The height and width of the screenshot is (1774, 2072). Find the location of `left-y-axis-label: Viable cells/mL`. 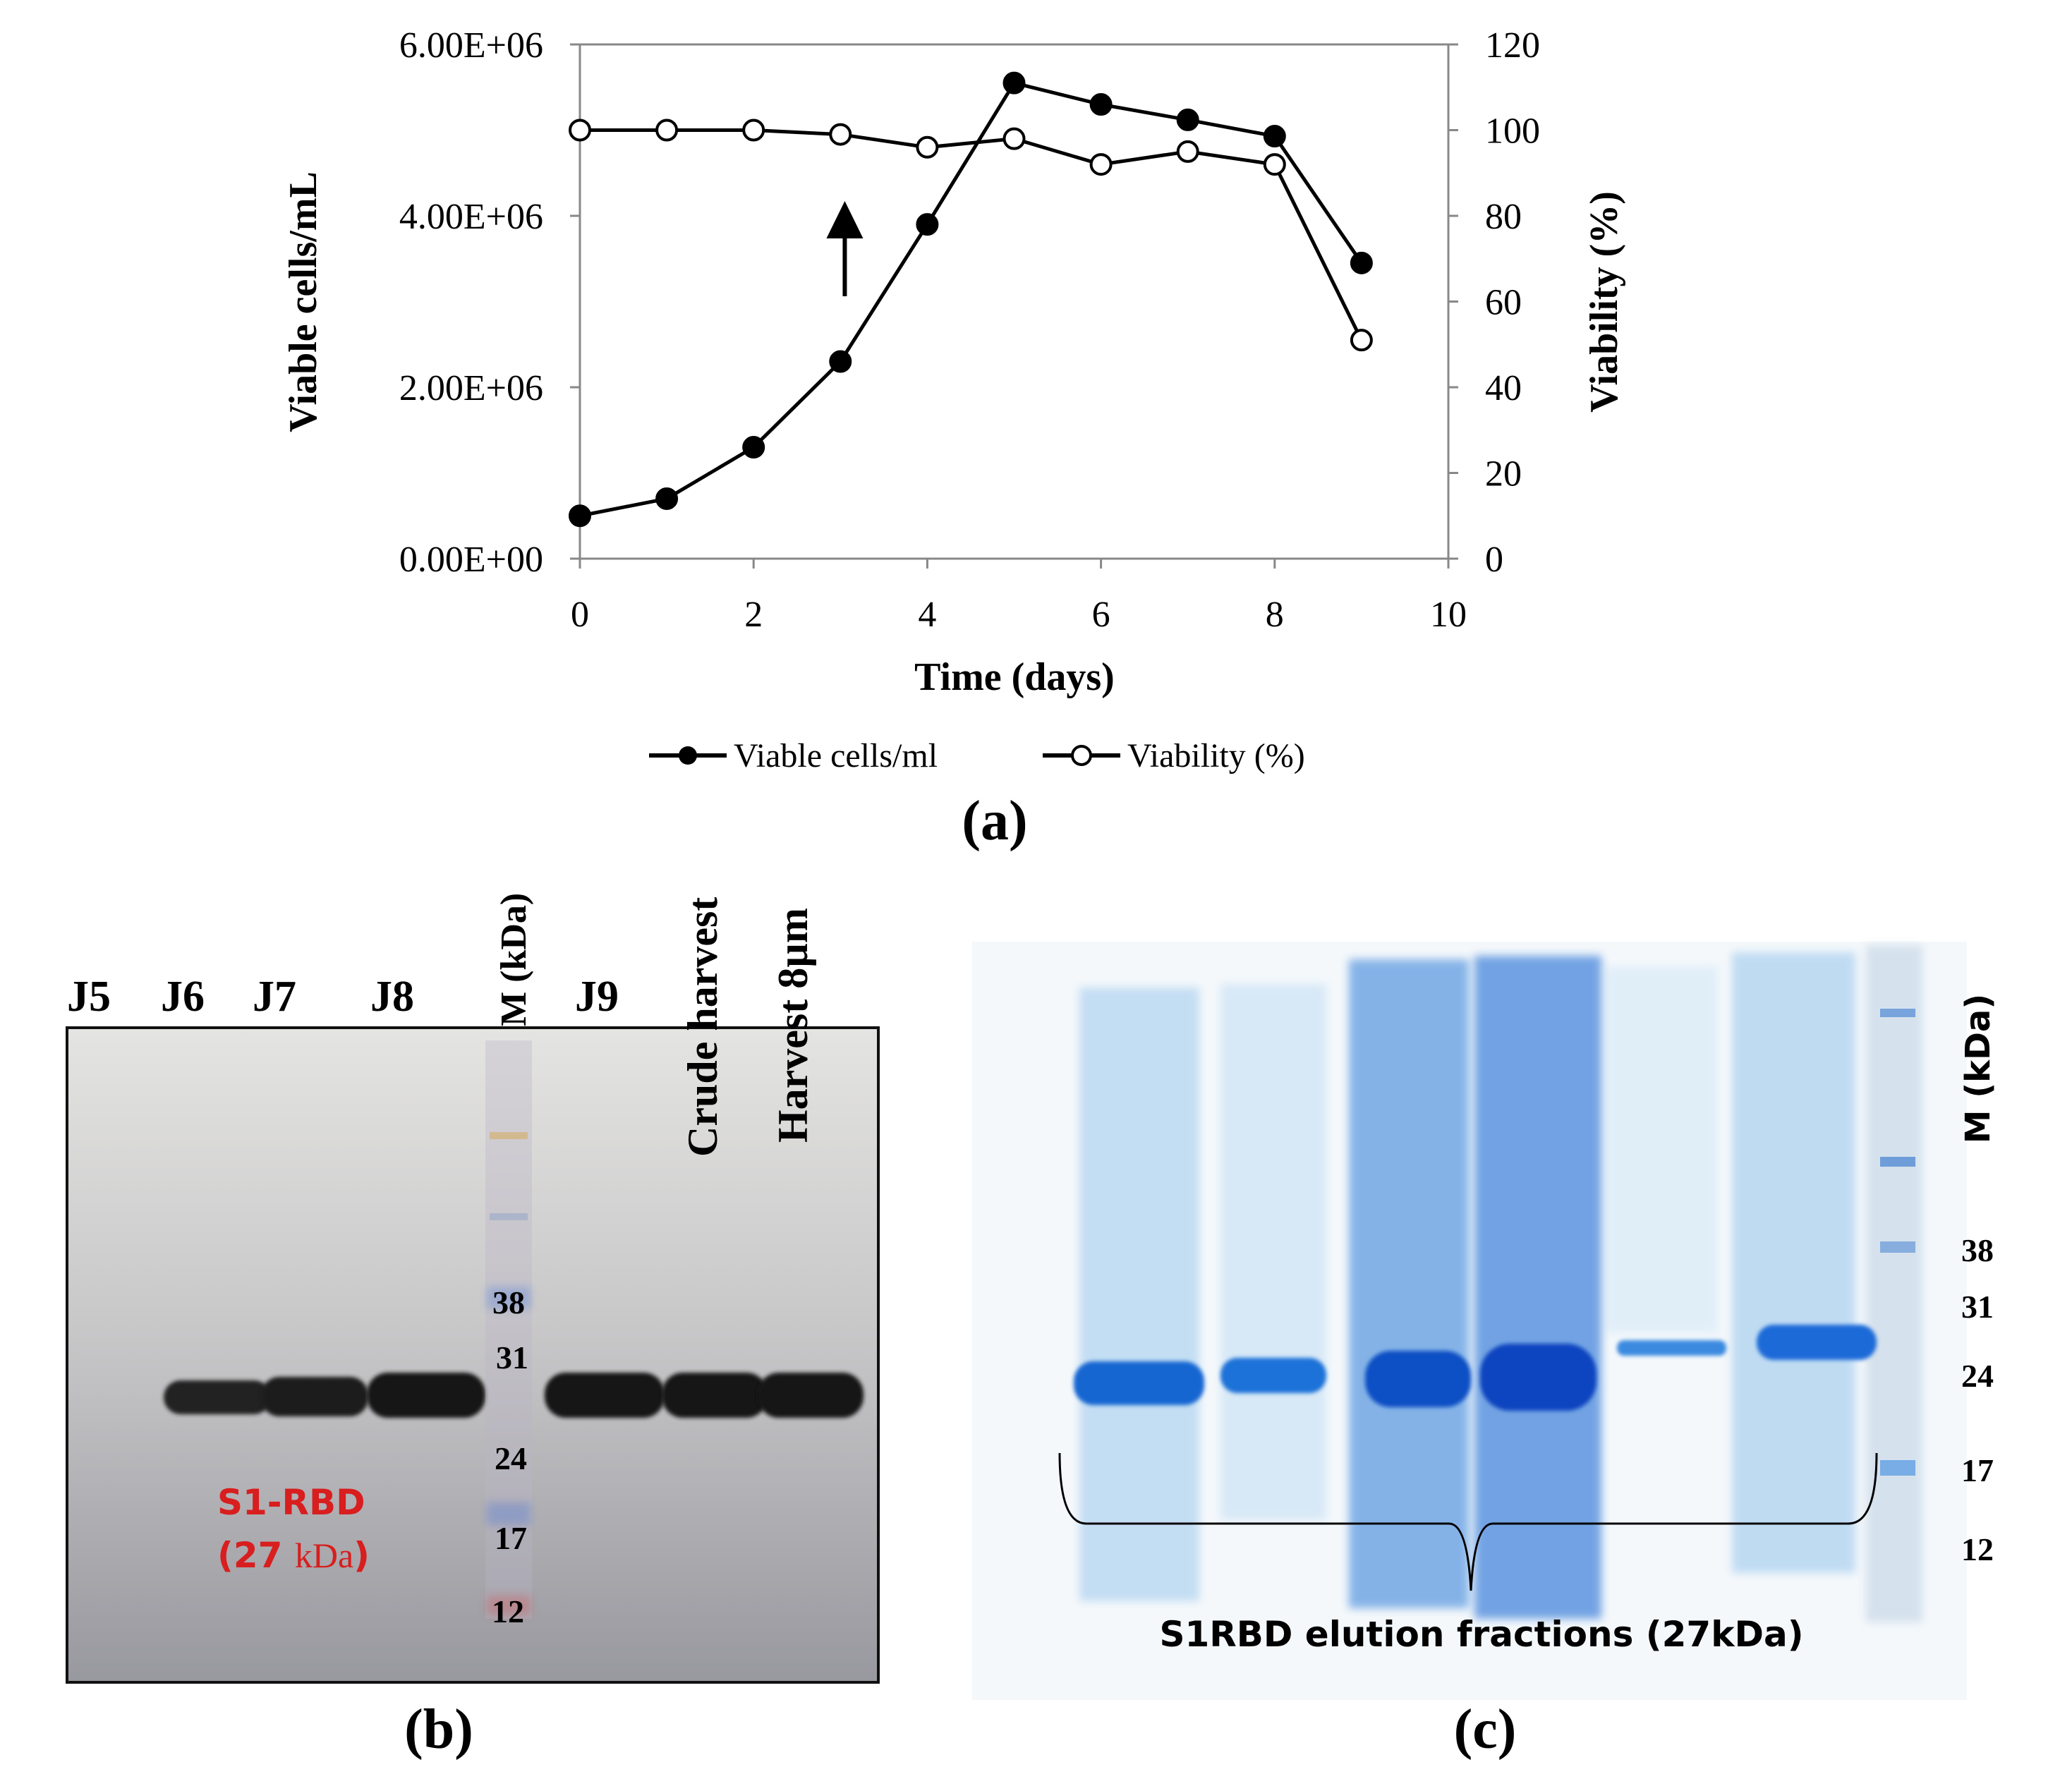

left-y-axis-label: Viable cells/mL is located at coordinates (303, 301).